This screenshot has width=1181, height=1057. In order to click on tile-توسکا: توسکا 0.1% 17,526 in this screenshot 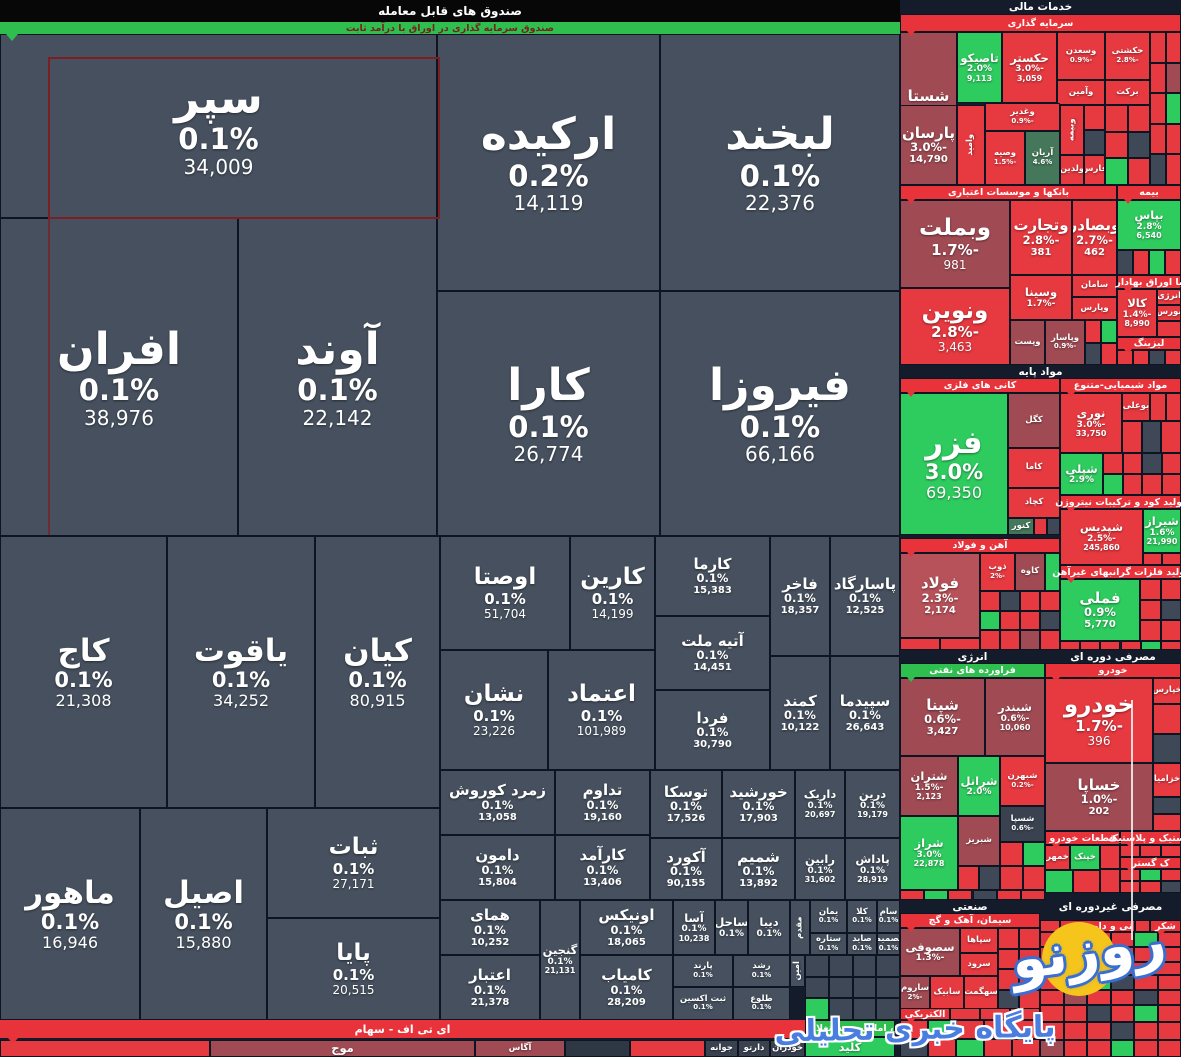, I will do `click(686, 804)`.